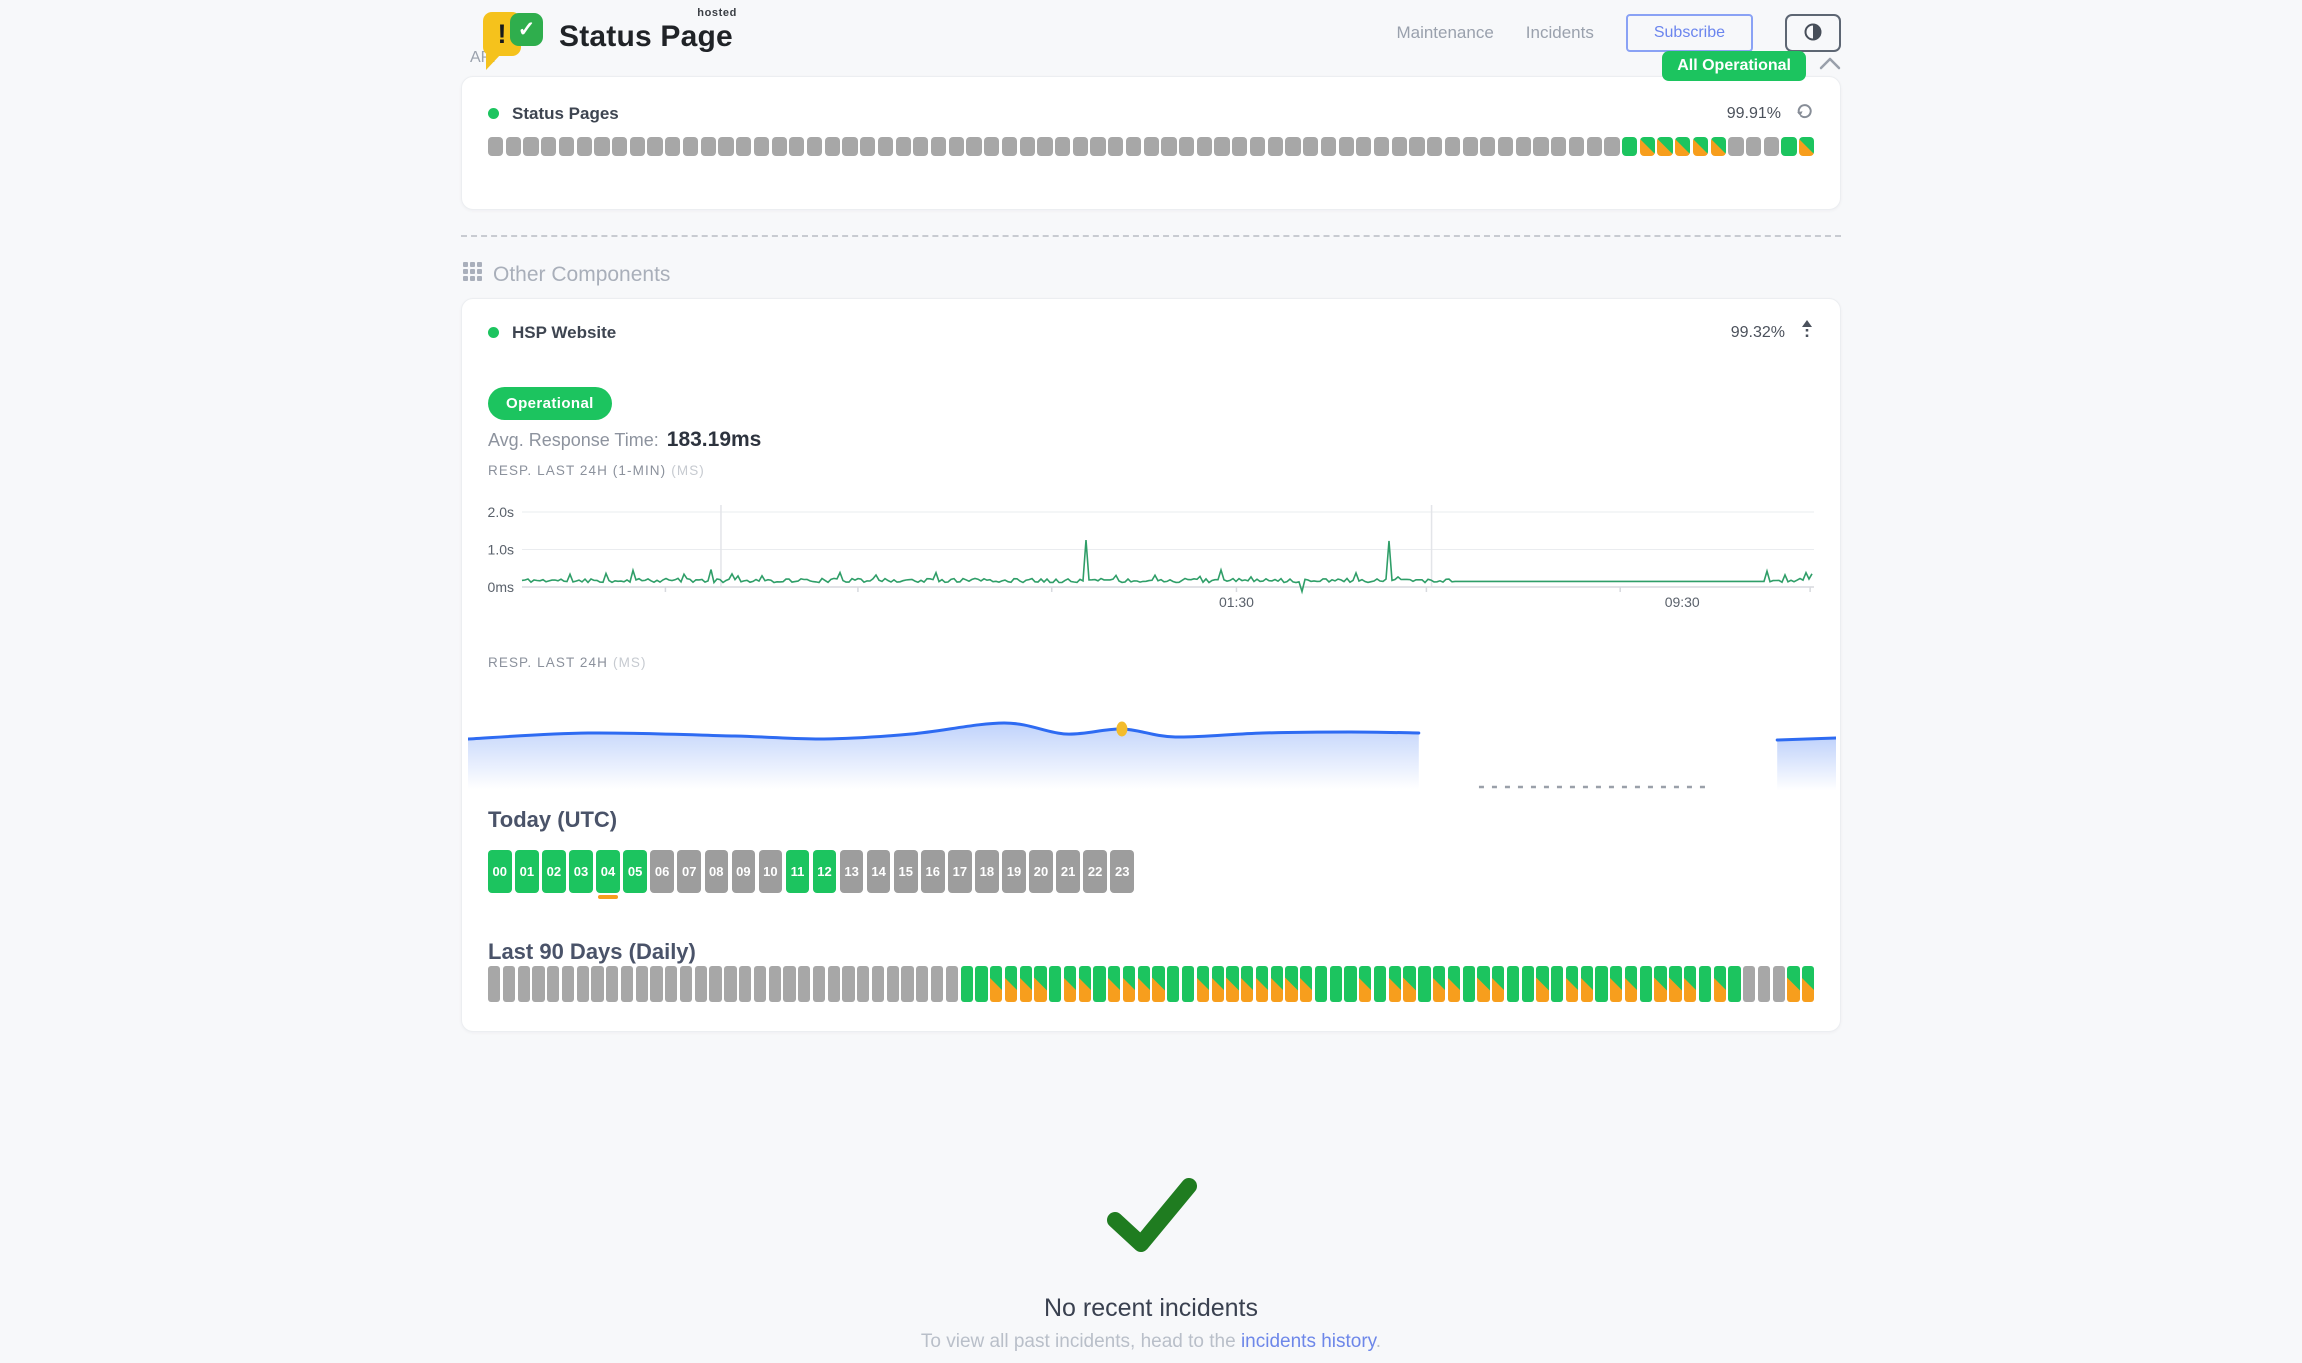 This screenshot has width=2302, height=1363. I want to click on brand-logo: ! ✓ hosted Status Page, so click(609, 38).